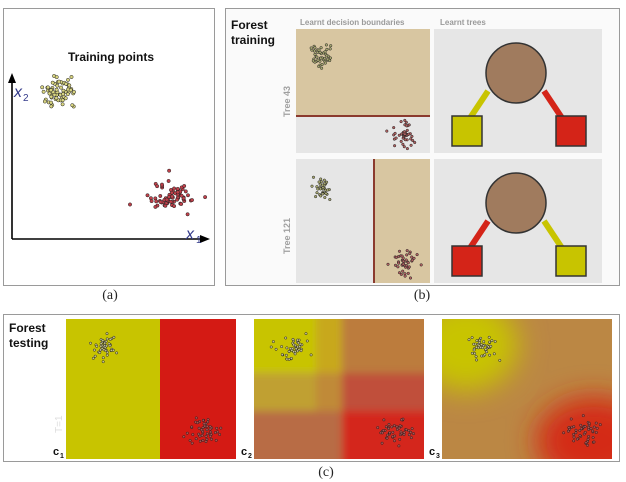 This screenshot has height=482, width=626. I want to click on t1-red-region, so click(198, 389).